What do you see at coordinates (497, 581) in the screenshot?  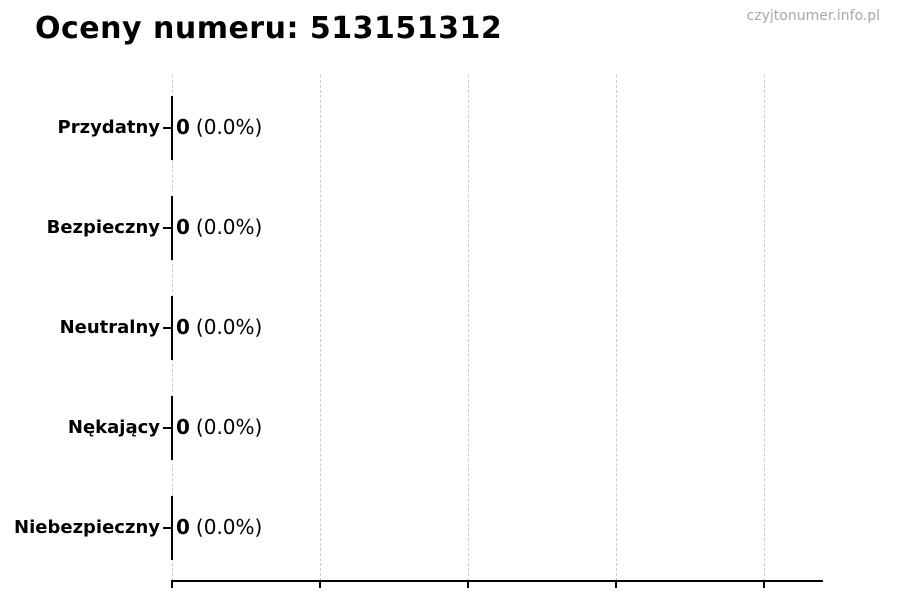 I see `x-axis-line` at bounding box center [497, 581].